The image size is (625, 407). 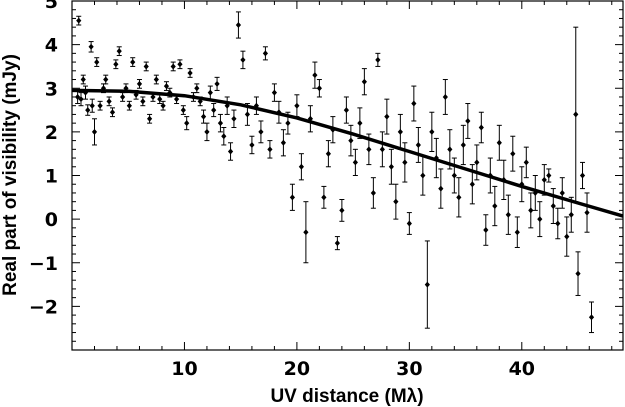 What do you see at coordinates (51, 89) in the screenshot?
I see `y-tick-label: 3` at bounding box center [51, 89].